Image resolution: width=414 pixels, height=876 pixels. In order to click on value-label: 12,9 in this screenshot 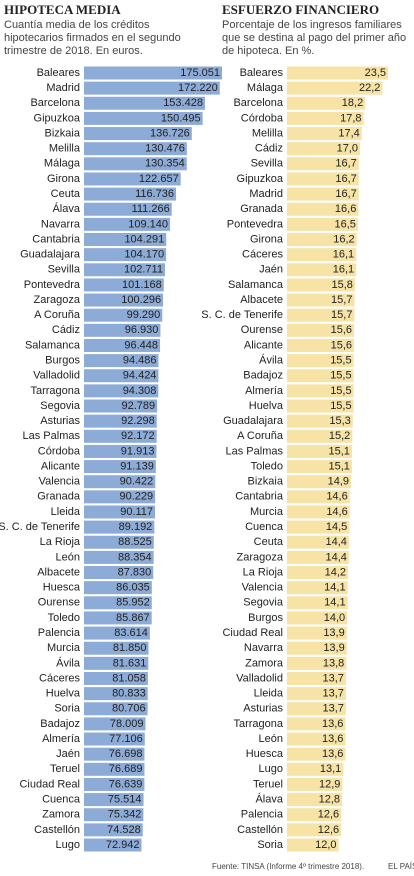, I will do `click(329, 784)`.